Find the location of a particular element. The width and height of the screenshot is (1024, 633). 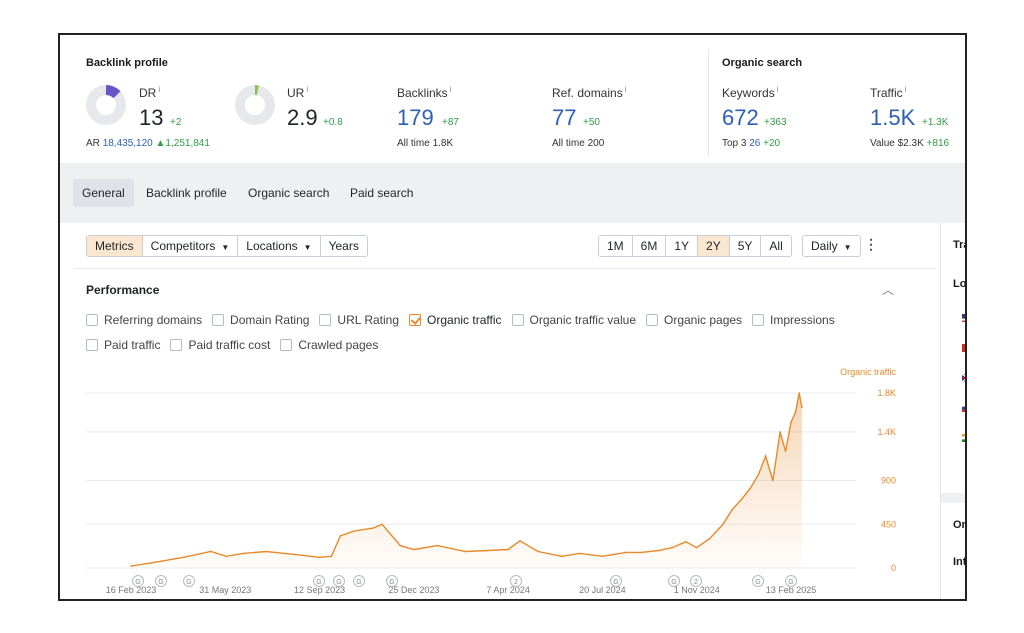

dr-label: DR i is located at coordinates (150, 92).